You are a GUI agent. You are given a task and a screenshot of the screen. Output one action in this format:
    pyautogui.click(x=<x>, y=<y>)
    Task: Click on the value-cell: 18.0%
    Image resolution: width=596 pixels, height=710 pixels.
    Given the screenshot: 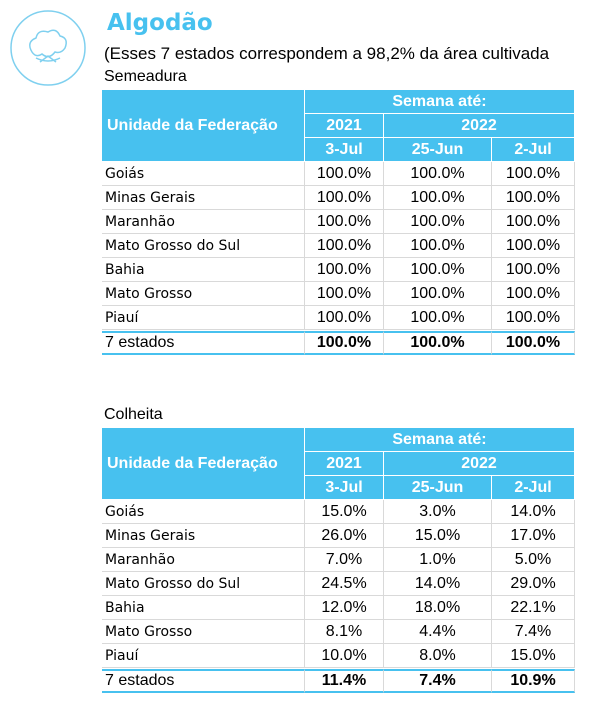 What is the action you would take?
    pyautogui.click(x=438, y=608)
    